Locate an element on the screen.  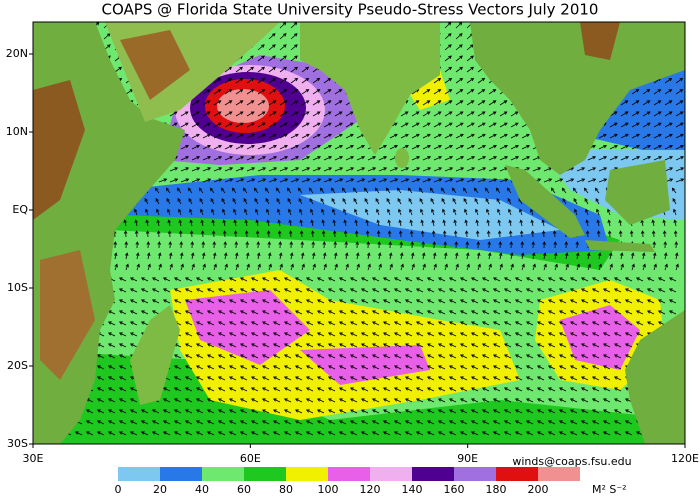
colorbar-label: 40 is located at coordinates (202, 489).